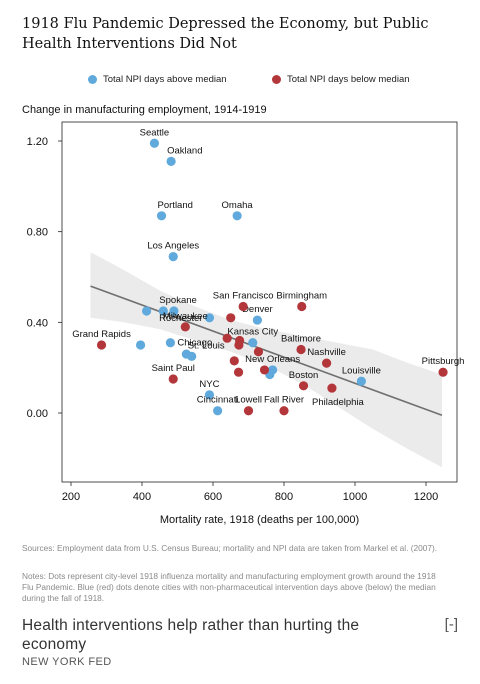 The height and width of the screenshot is (684, 480). Describe the element at coordinates (67, 662) in the screenshot. I see `source-label: NEW YORK FED` at that location.